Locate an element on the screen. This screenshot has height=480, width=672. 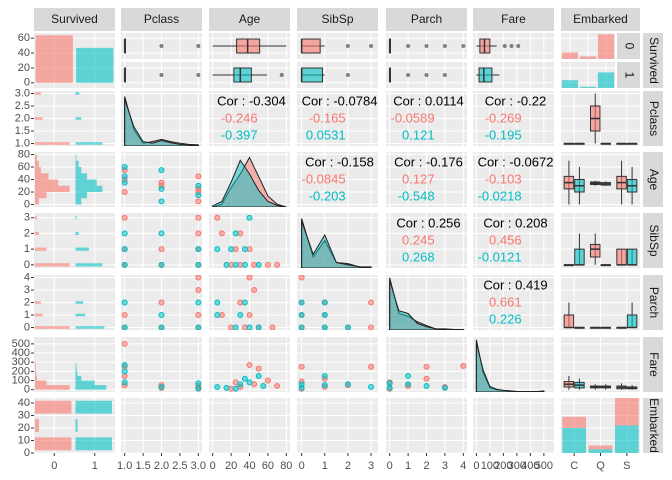
correlation: Cor : -0.22 is located at coordinates (515, 100).